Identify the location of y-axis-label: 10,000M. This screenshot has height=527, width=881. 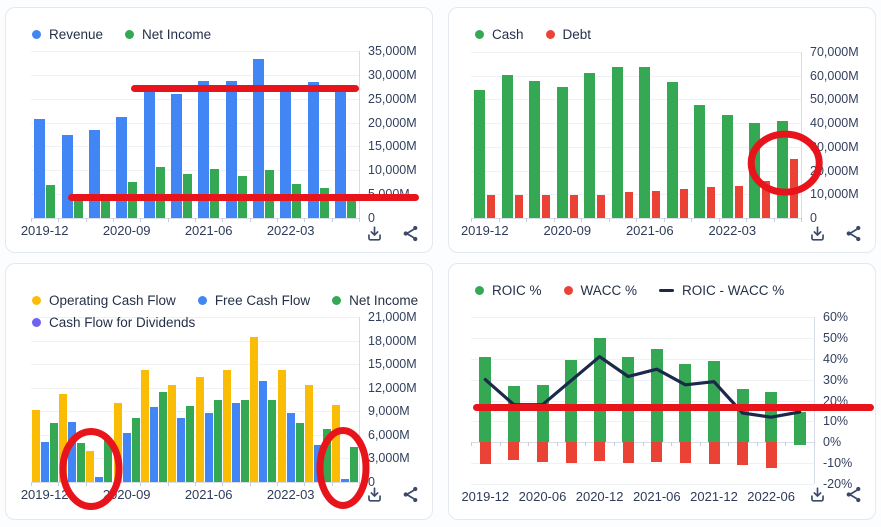
(834, 194).